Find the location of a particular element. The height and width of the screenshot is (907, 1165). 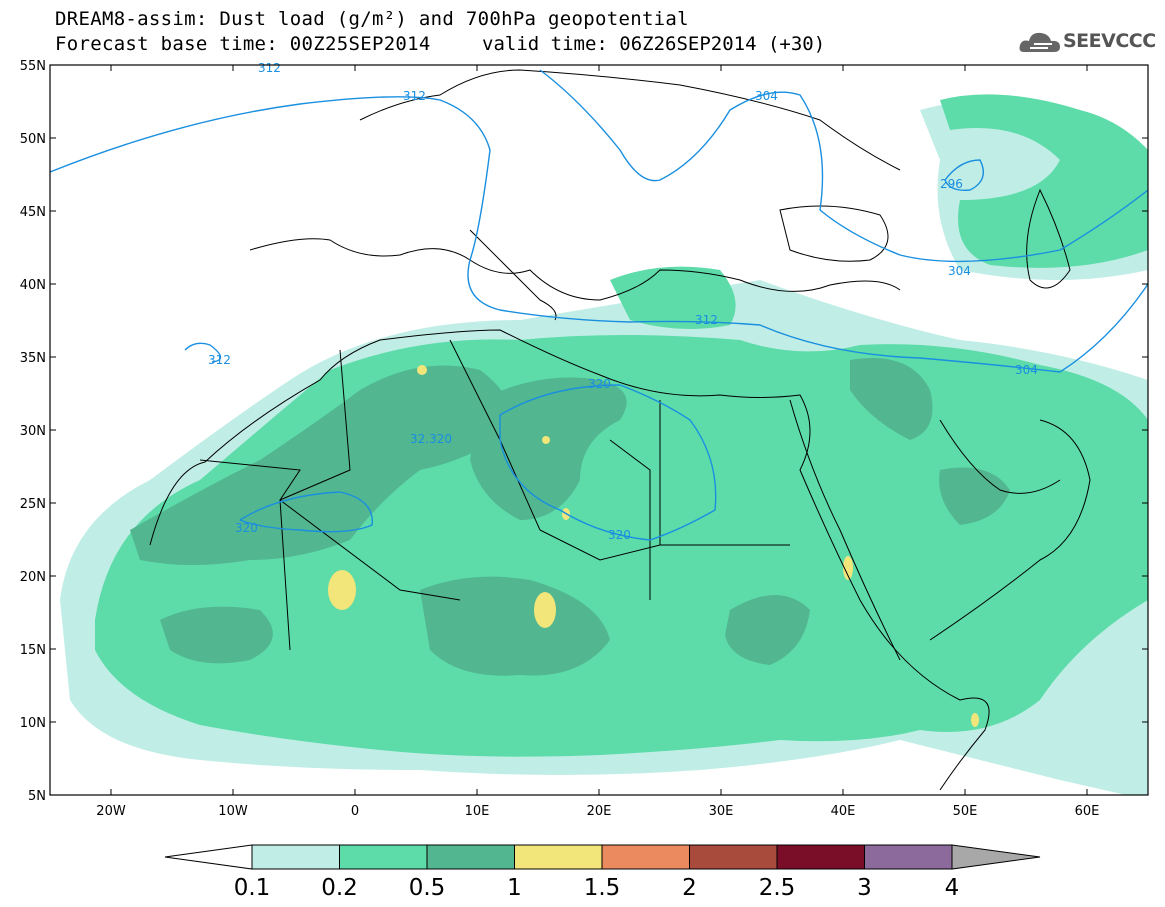

lat-label: 25N is located at coordinates (33, 504).